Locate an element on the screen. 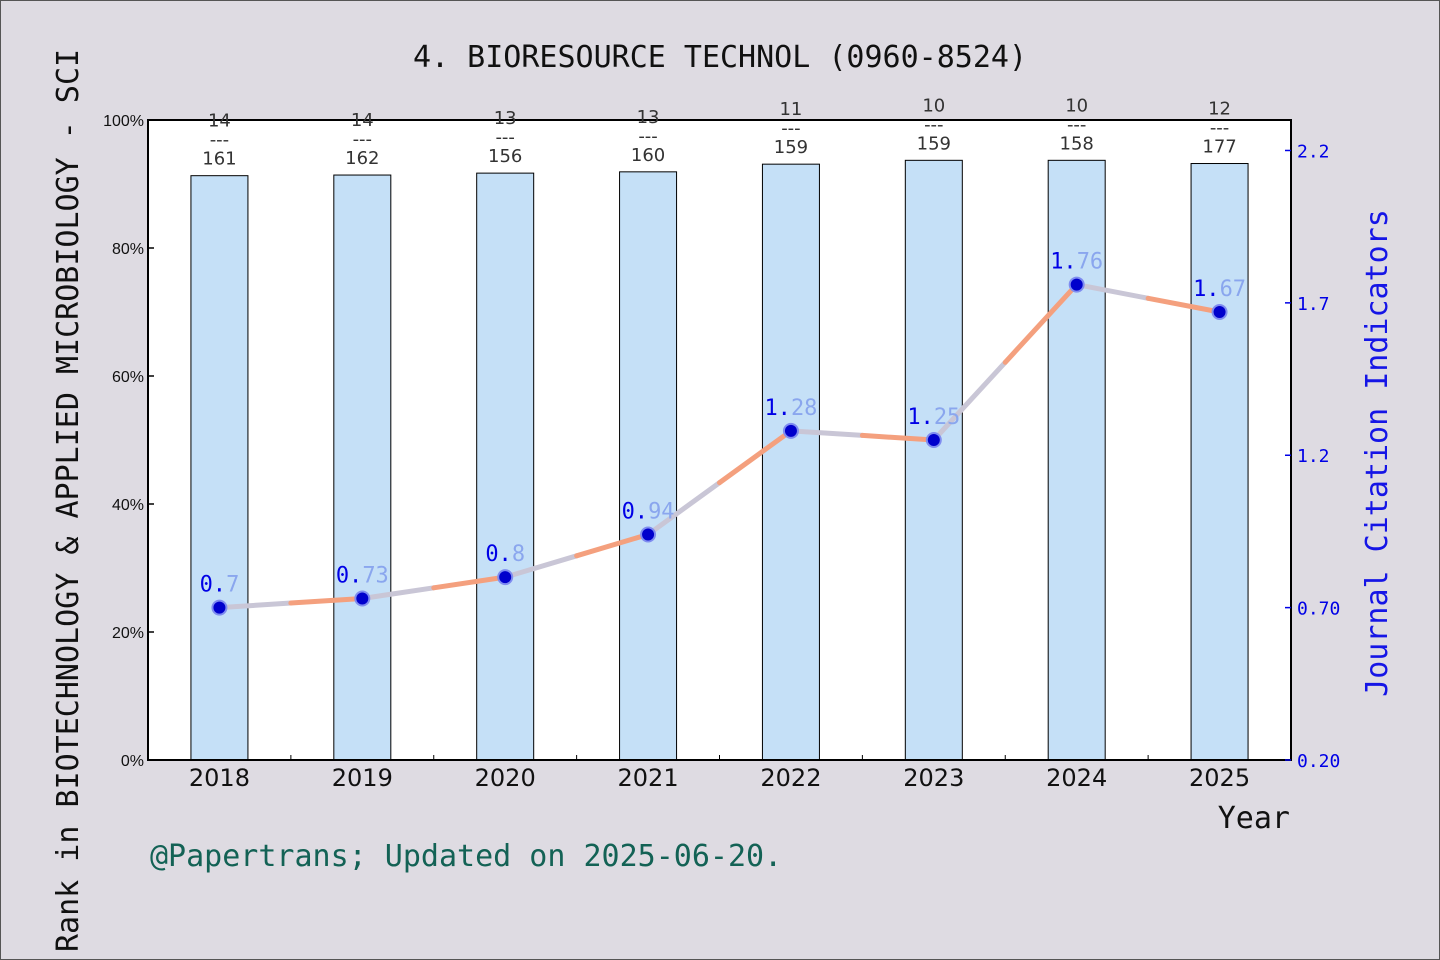 The image size is (1440, 960). right-tick-label: 2.2 is located at coordinates (1313, 151).